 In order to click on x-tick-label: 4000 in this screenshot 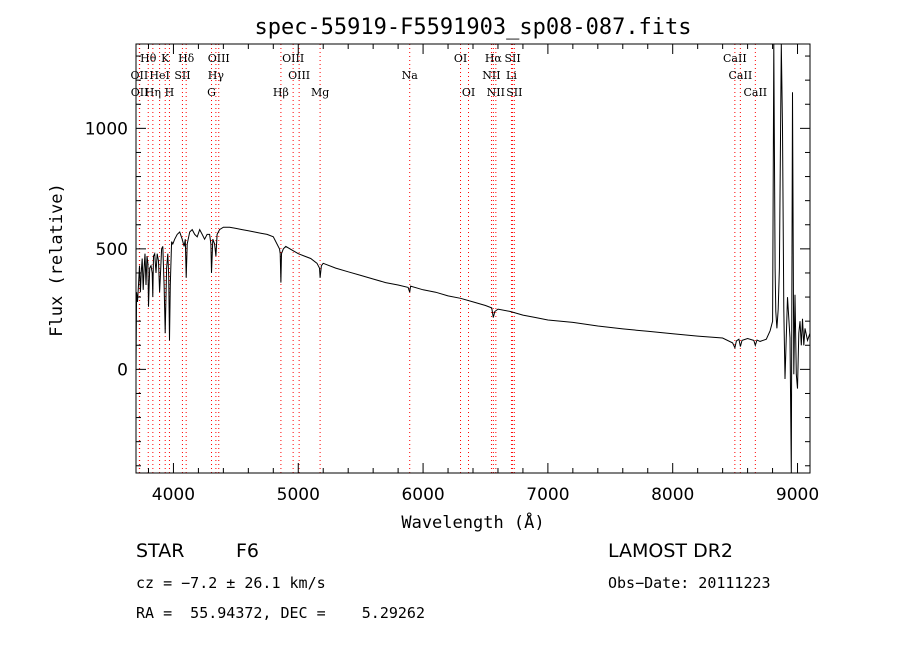, I will do `click(173, 495)`.